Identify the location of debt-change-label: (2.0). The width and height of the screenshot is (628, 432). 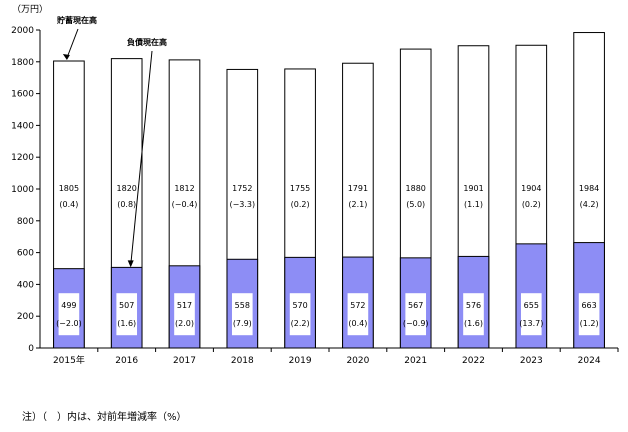
(184, 323).